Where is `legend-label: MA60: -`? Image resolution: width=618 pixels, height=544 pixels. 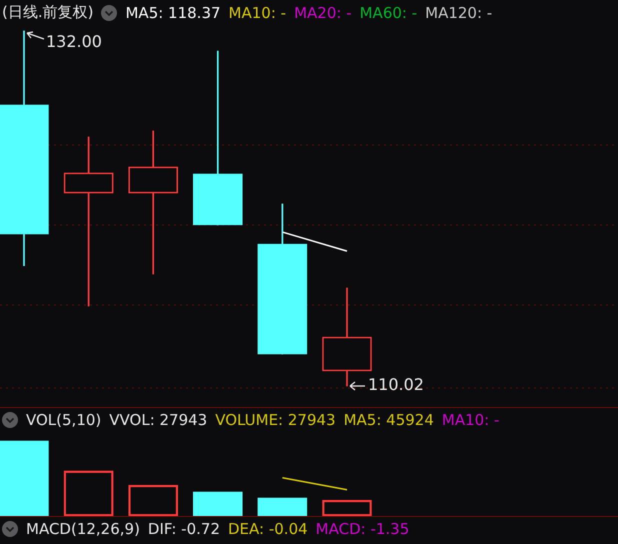
legend-label: MA60: - is located at coordinates (389, 13).